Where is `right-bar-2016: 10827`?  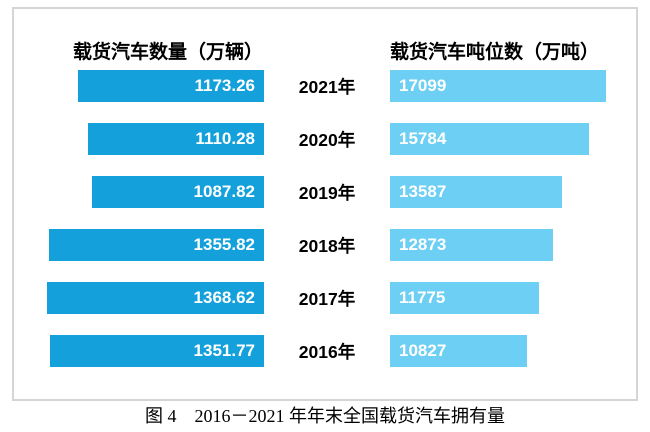 right-bar-2016: 10827 is located at coordinates (458, 351).